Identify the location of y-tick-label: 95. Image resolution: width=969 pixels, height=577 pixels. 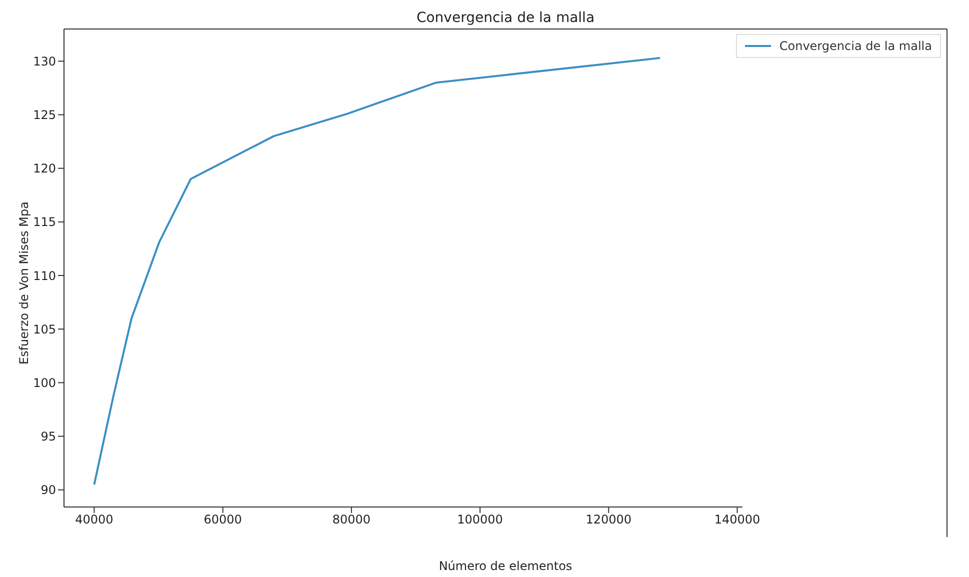
(48, 437).